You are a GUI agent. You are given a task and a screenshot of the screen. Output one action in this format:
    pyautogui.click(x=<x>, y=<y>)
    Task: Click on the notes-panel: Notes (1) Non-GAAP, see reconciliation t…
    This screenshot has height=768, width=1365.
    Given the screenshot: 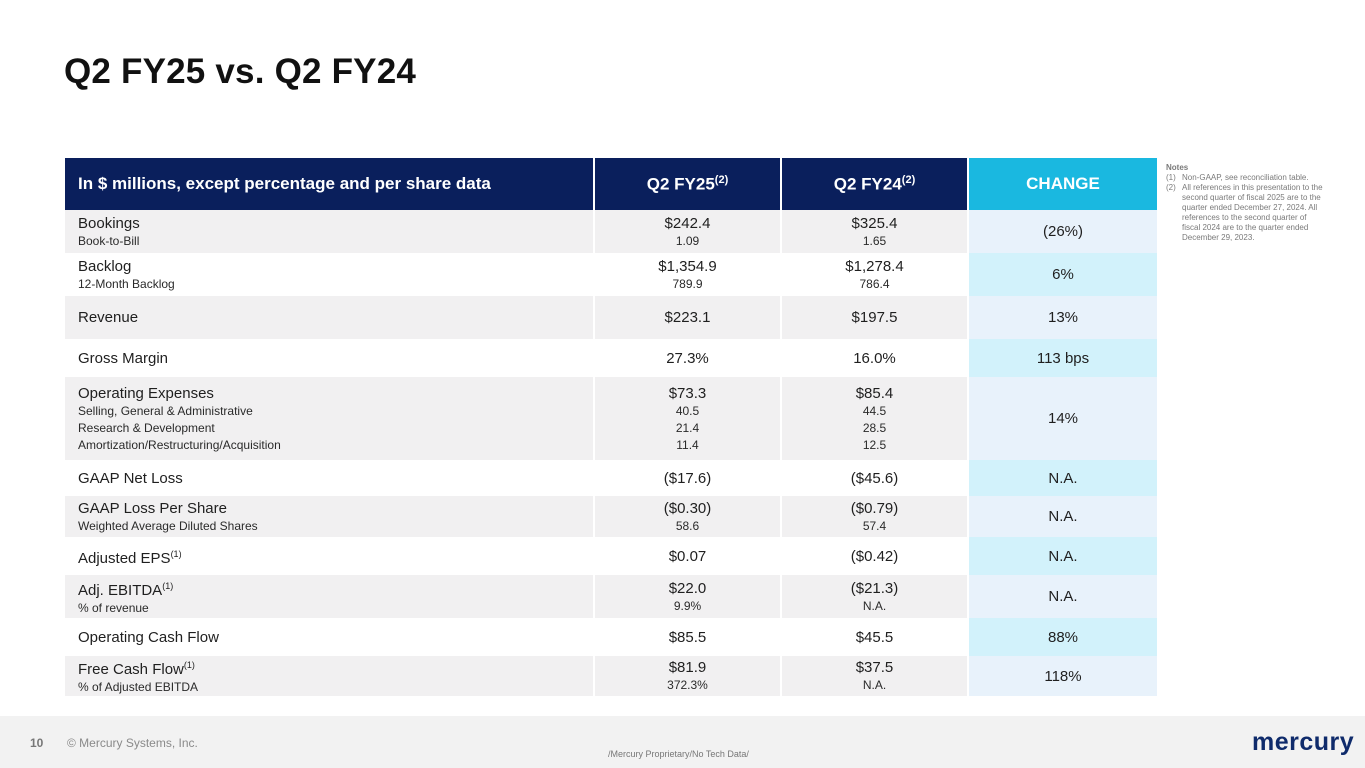 What is the action you would take?
    pyautogui.click(x=1246, y=203)
    